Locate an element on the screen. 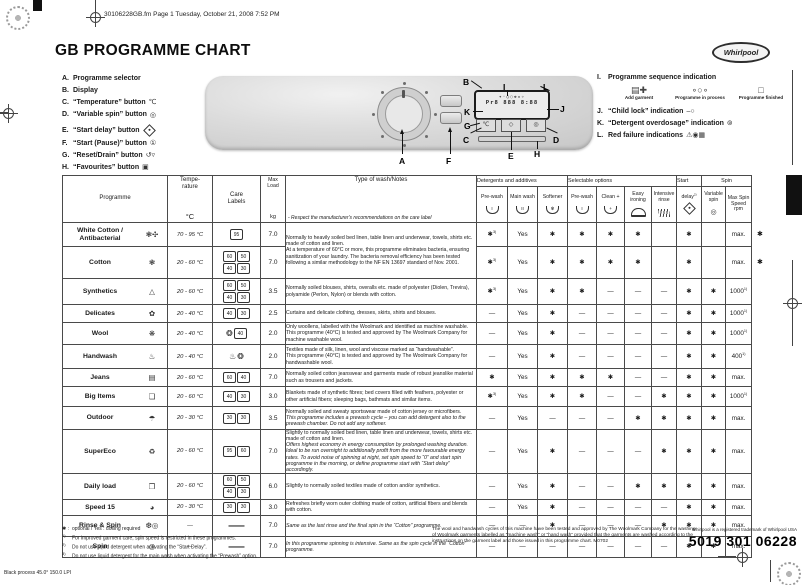 This screenshot has width=802, height=585. programme-cell: Speed 15 ◕ is located at coordinates (115, 507).